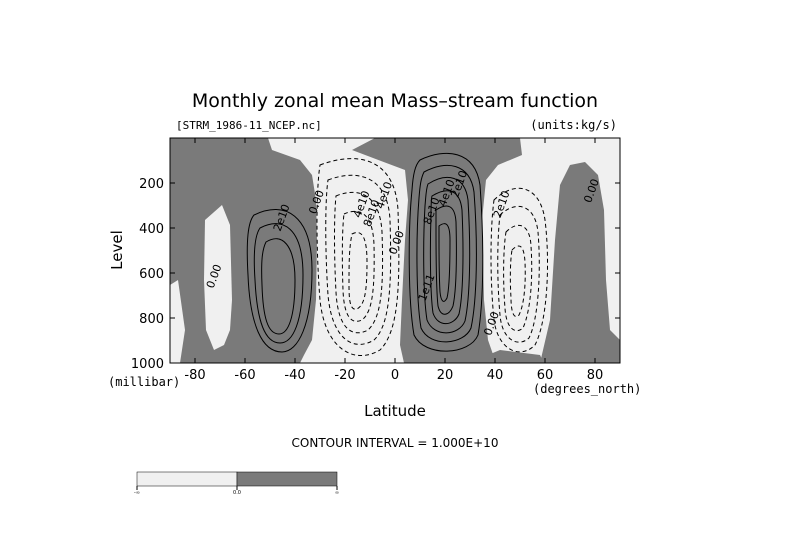  What do you see at coordinates (516, 356) in the screenshot?
I see `positive-region-surface-right` at bounding box center [516, 356].